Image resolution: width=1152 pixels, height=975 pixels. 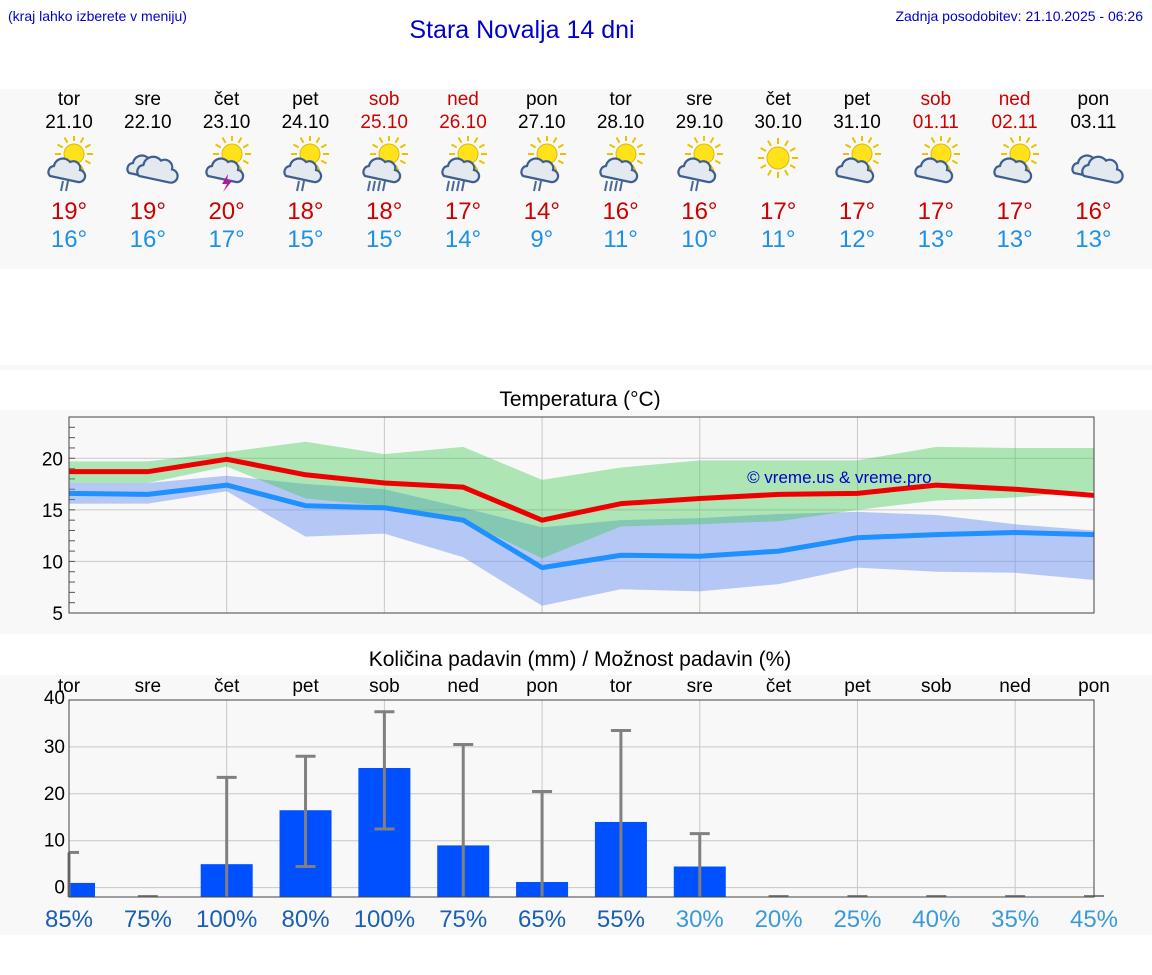 I want to click on day-date: 24.10, so click(x=305, y=122).